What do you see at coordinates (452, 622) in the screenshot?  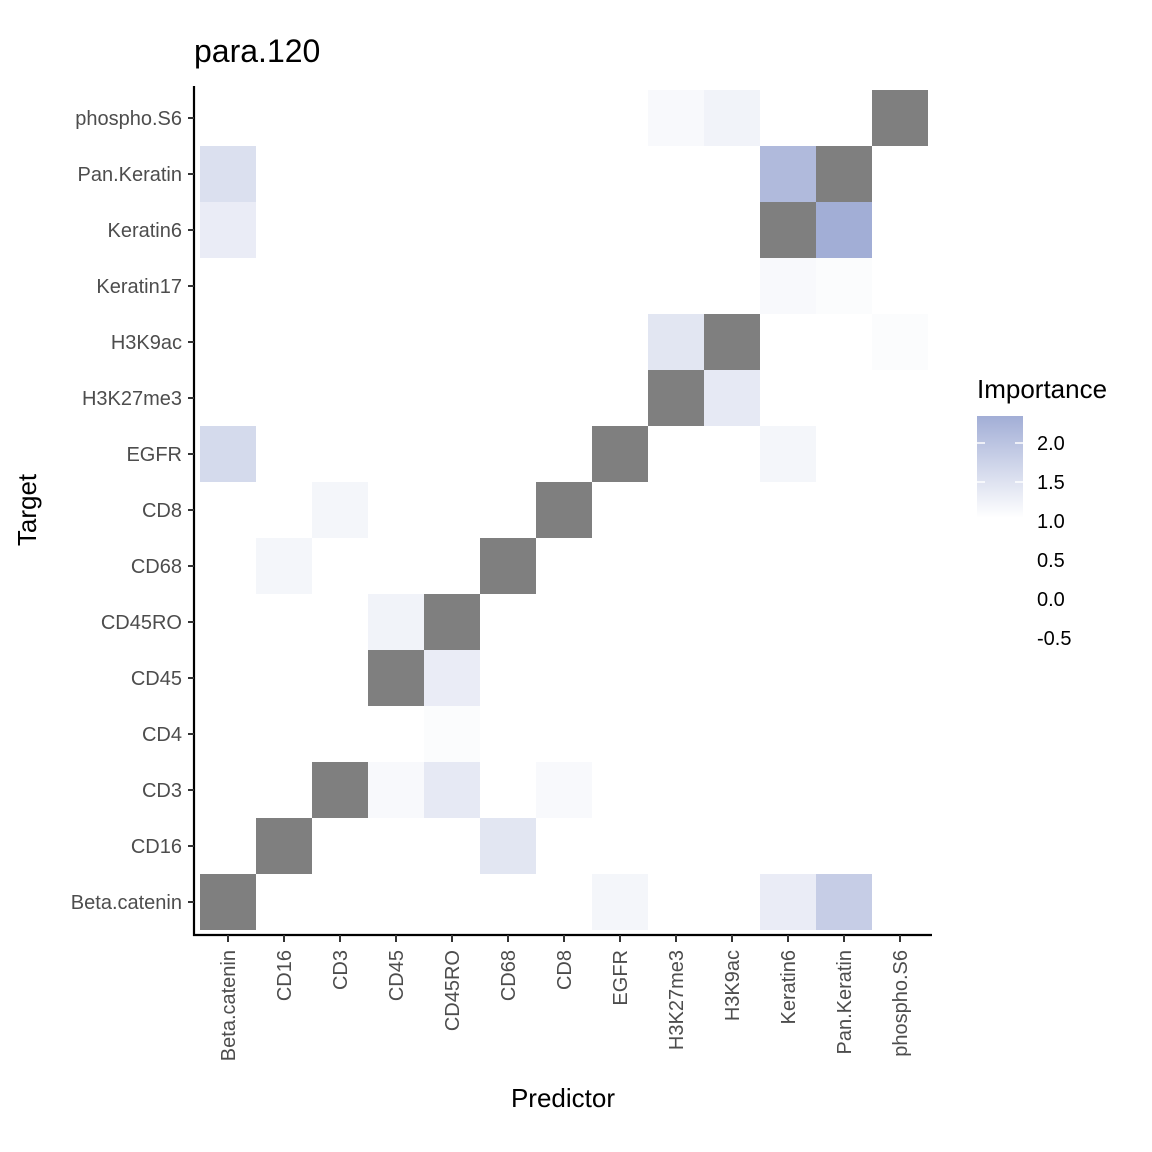 I see `cell-diagonal-cd45ro` at bounding box center [452, 622].